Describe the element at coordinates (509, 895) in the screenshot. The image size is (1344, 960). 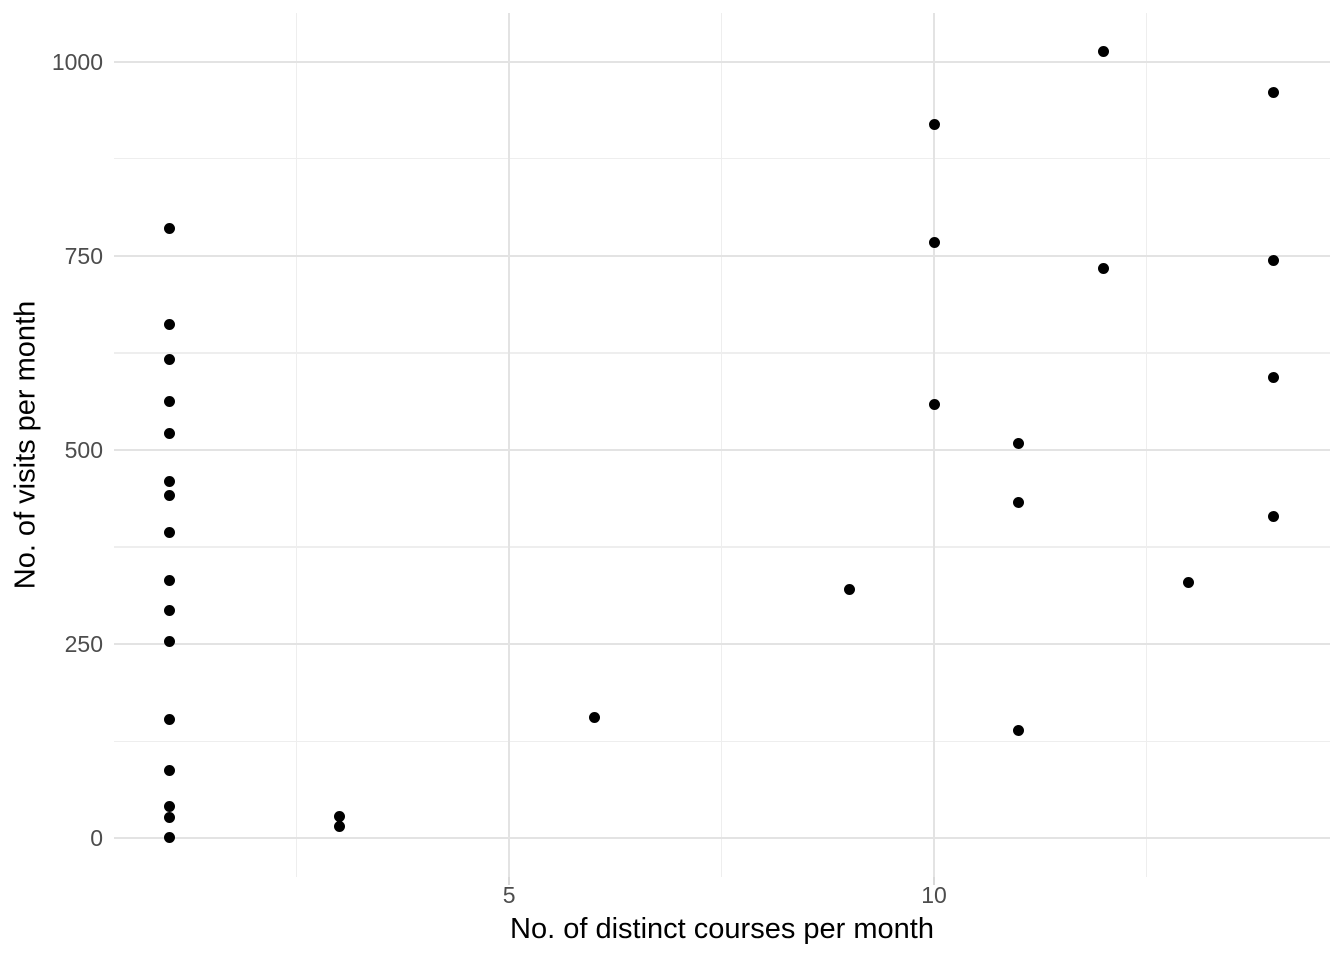
I see `x-tick-label: 5` at that location.